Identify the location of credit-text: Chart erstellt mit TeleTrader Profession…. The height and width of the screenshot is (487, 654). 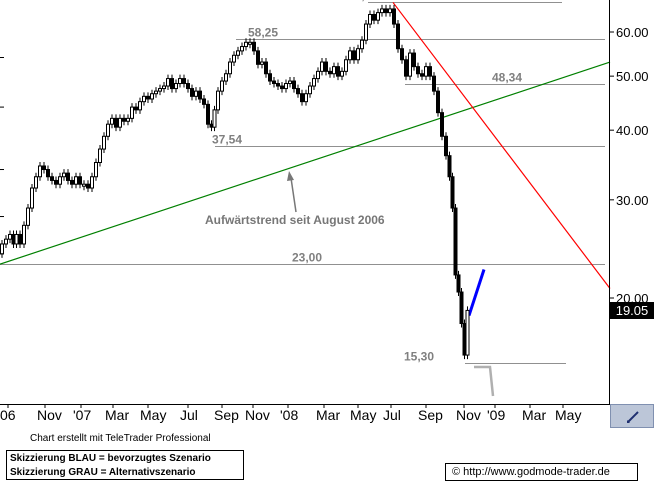
(120, 438).